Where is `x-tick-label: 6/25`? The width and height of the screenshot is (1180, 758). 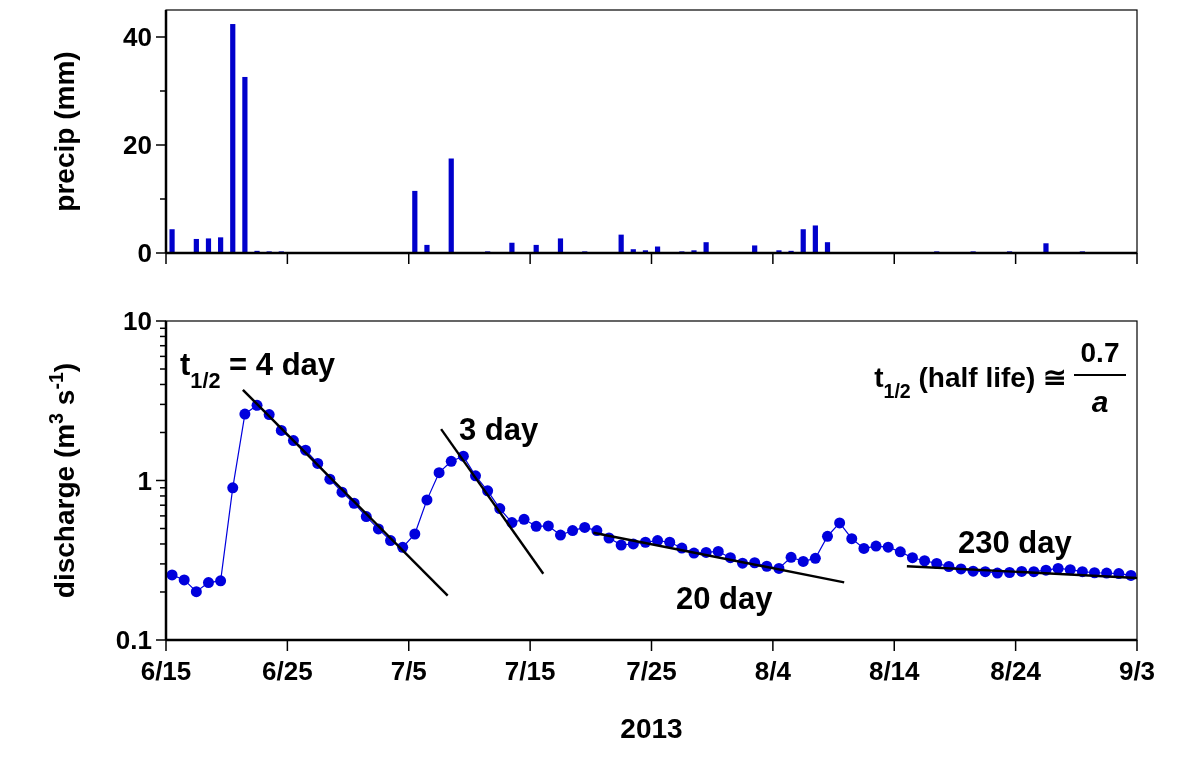 x-tick-label: 6/25 is located at coordinates (287, 671).